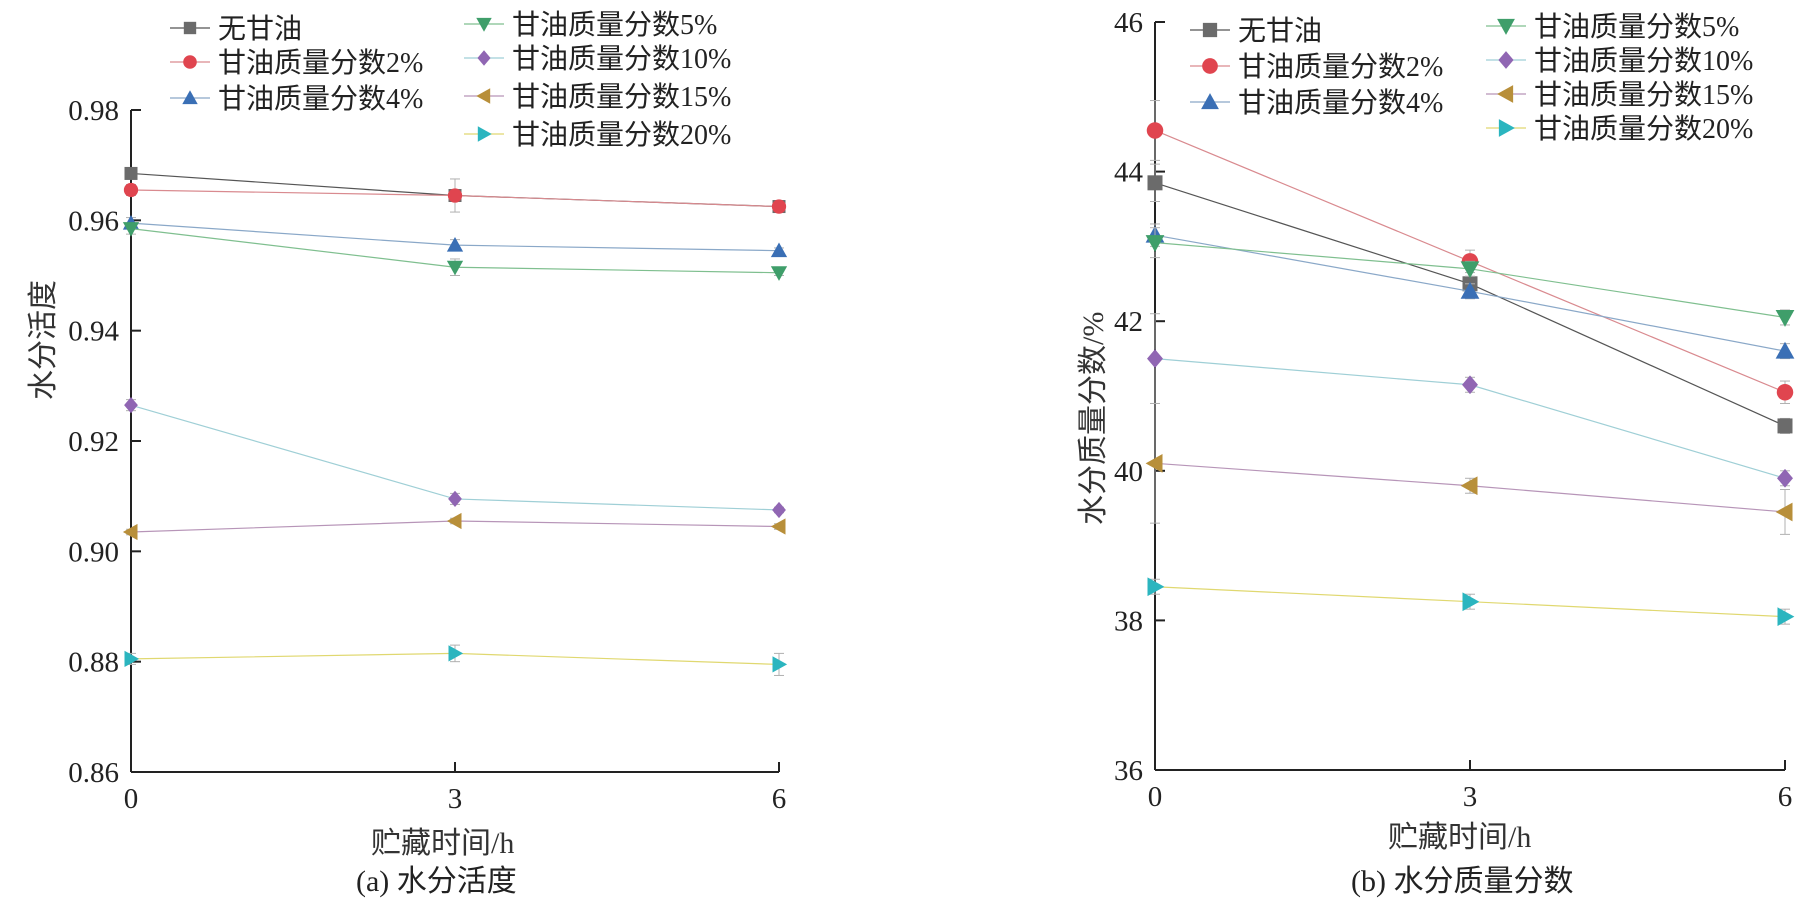  What do you see at coordinates (1340, 67) in the screenshot?
I see `chart-b-legend-label-1: 甘油质量分数2%` at bounding box center [1340, 67].